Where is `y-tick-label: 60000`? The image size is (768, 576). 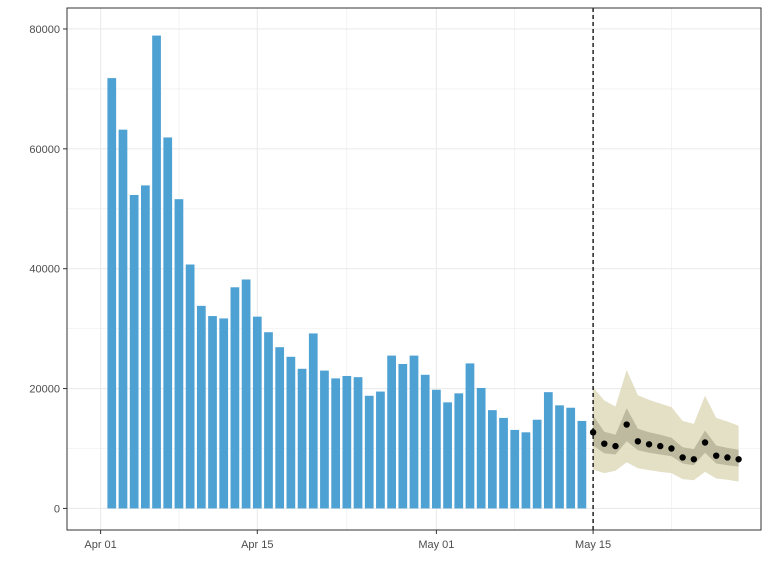 y-tick-label: 60000 is located at coordinates (44, 150).